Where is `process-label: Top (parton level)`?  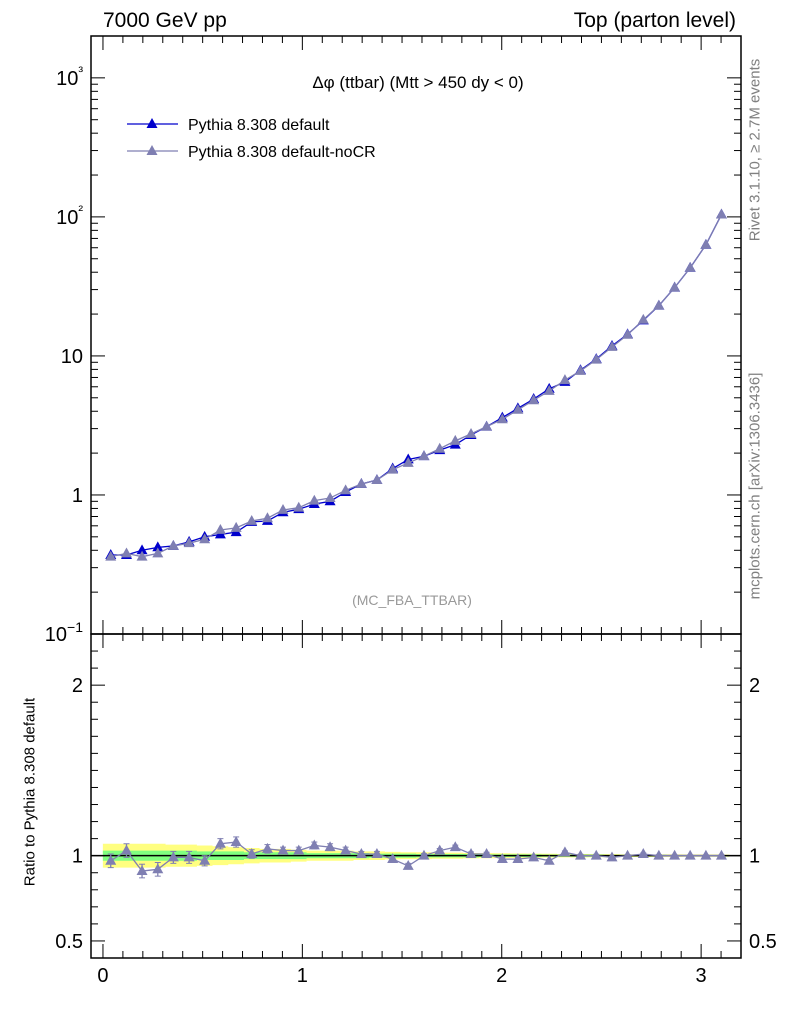 process-label: Top (parton level) is located at coordinates (654, 20).